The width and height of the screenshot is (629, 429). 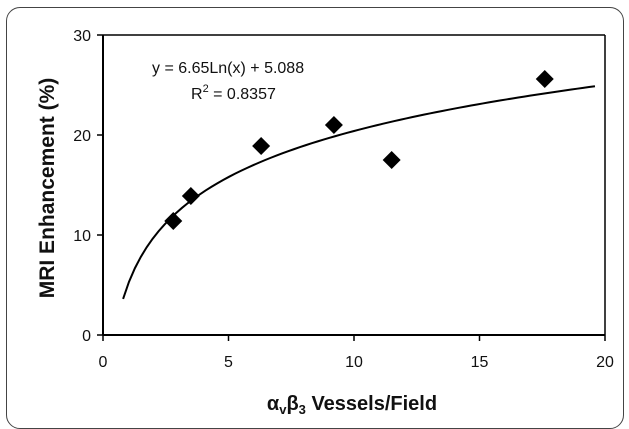 I want to click on r-squared-label: R2 = 0.8357, so click(x=233, y=93).